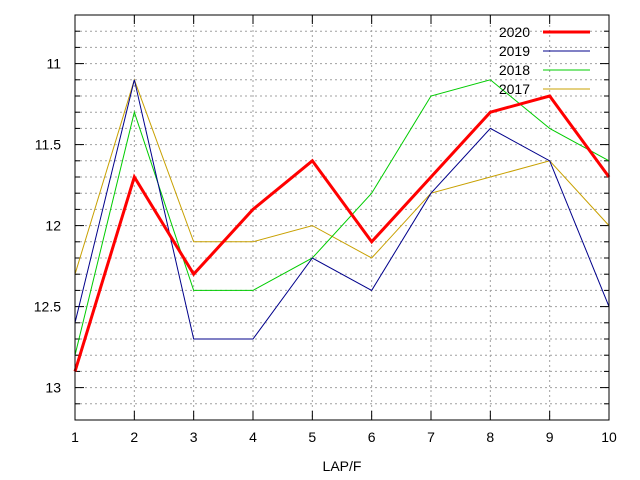 Image resolution: width=640 pixels, height=480 pixels. What do you see at coordinates (372, 437) in the screenshot?
I see `x-tick-label: 6` at bounding box center [372, 437].